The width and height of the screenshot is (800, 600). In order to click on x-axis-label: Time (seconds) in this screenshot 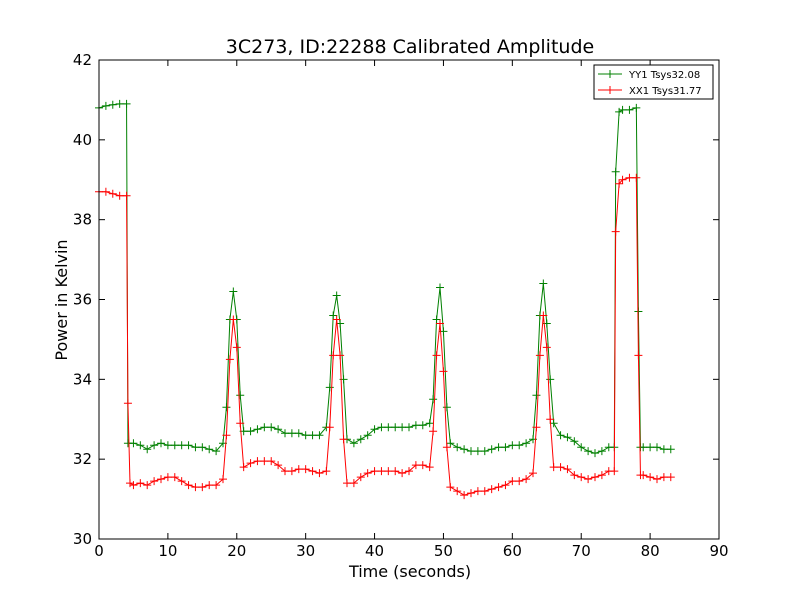, I will do `click(409, 571)`.